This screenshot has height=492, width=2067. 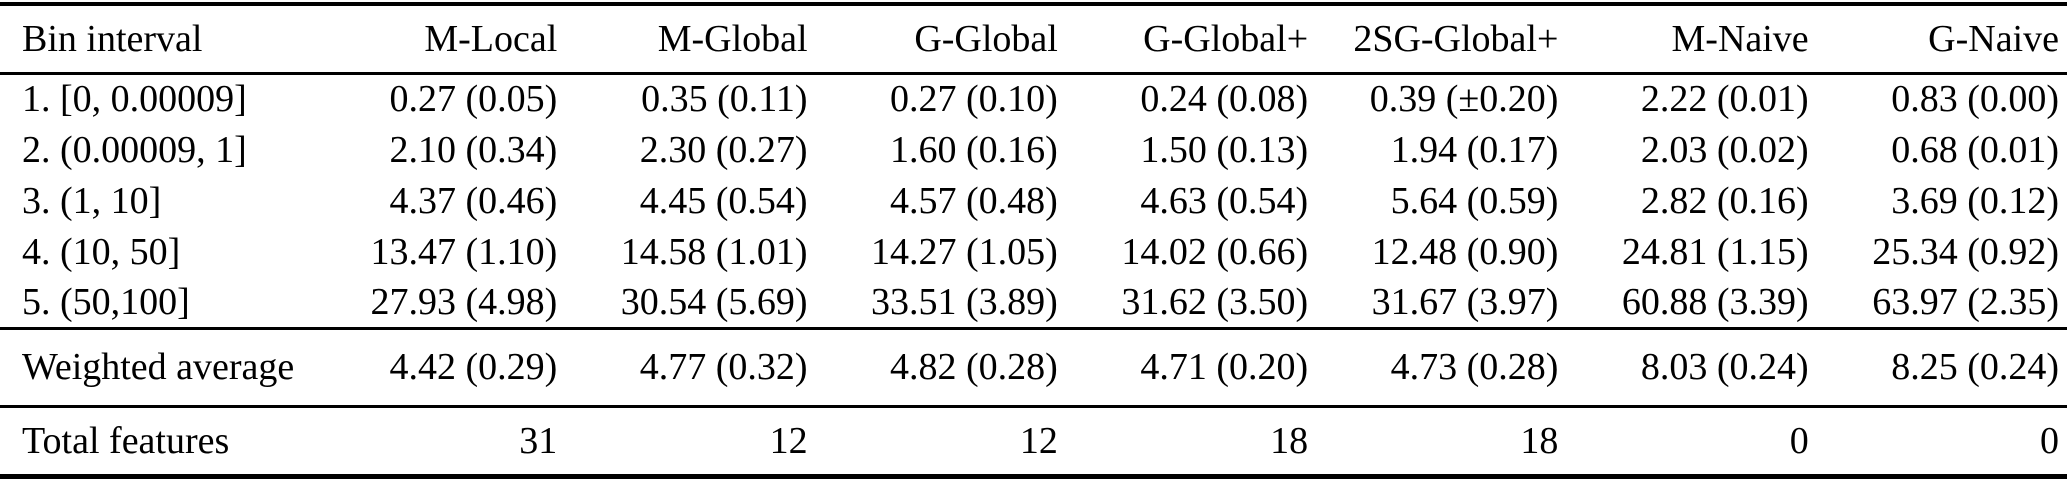 I want to click on column-header: 2SG-Global+, so click(x=1456, y=38).